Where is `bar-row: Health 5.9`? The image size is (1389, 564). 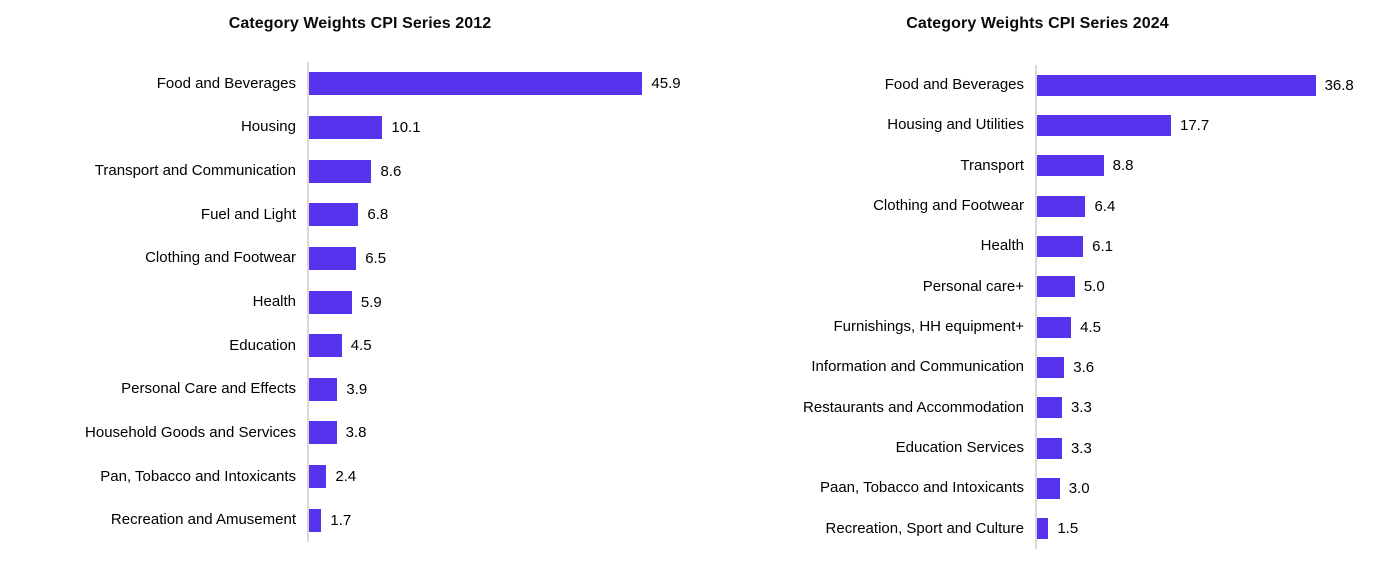 bar-row: Health 5.9 is located at coordinates (347, 302).